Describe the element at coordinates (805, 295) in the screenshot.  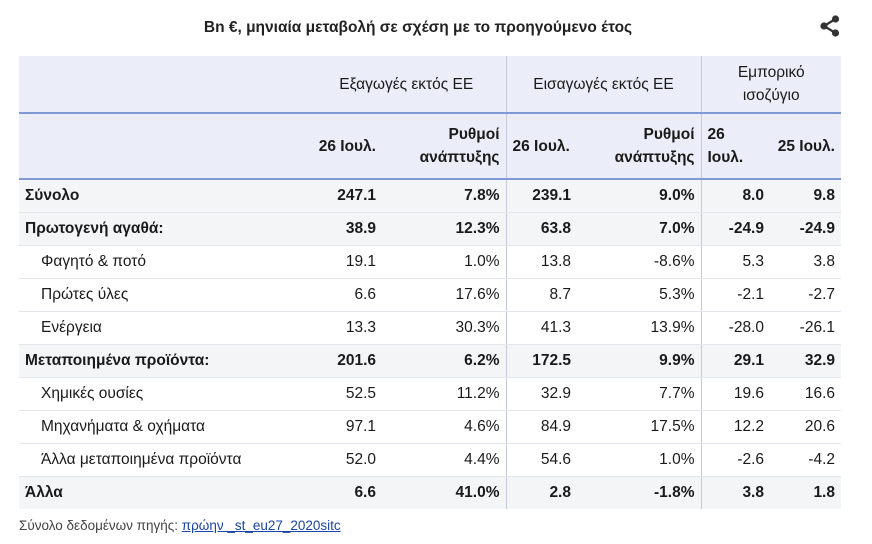
I see `cell-balance-25: -2.7` at that location.